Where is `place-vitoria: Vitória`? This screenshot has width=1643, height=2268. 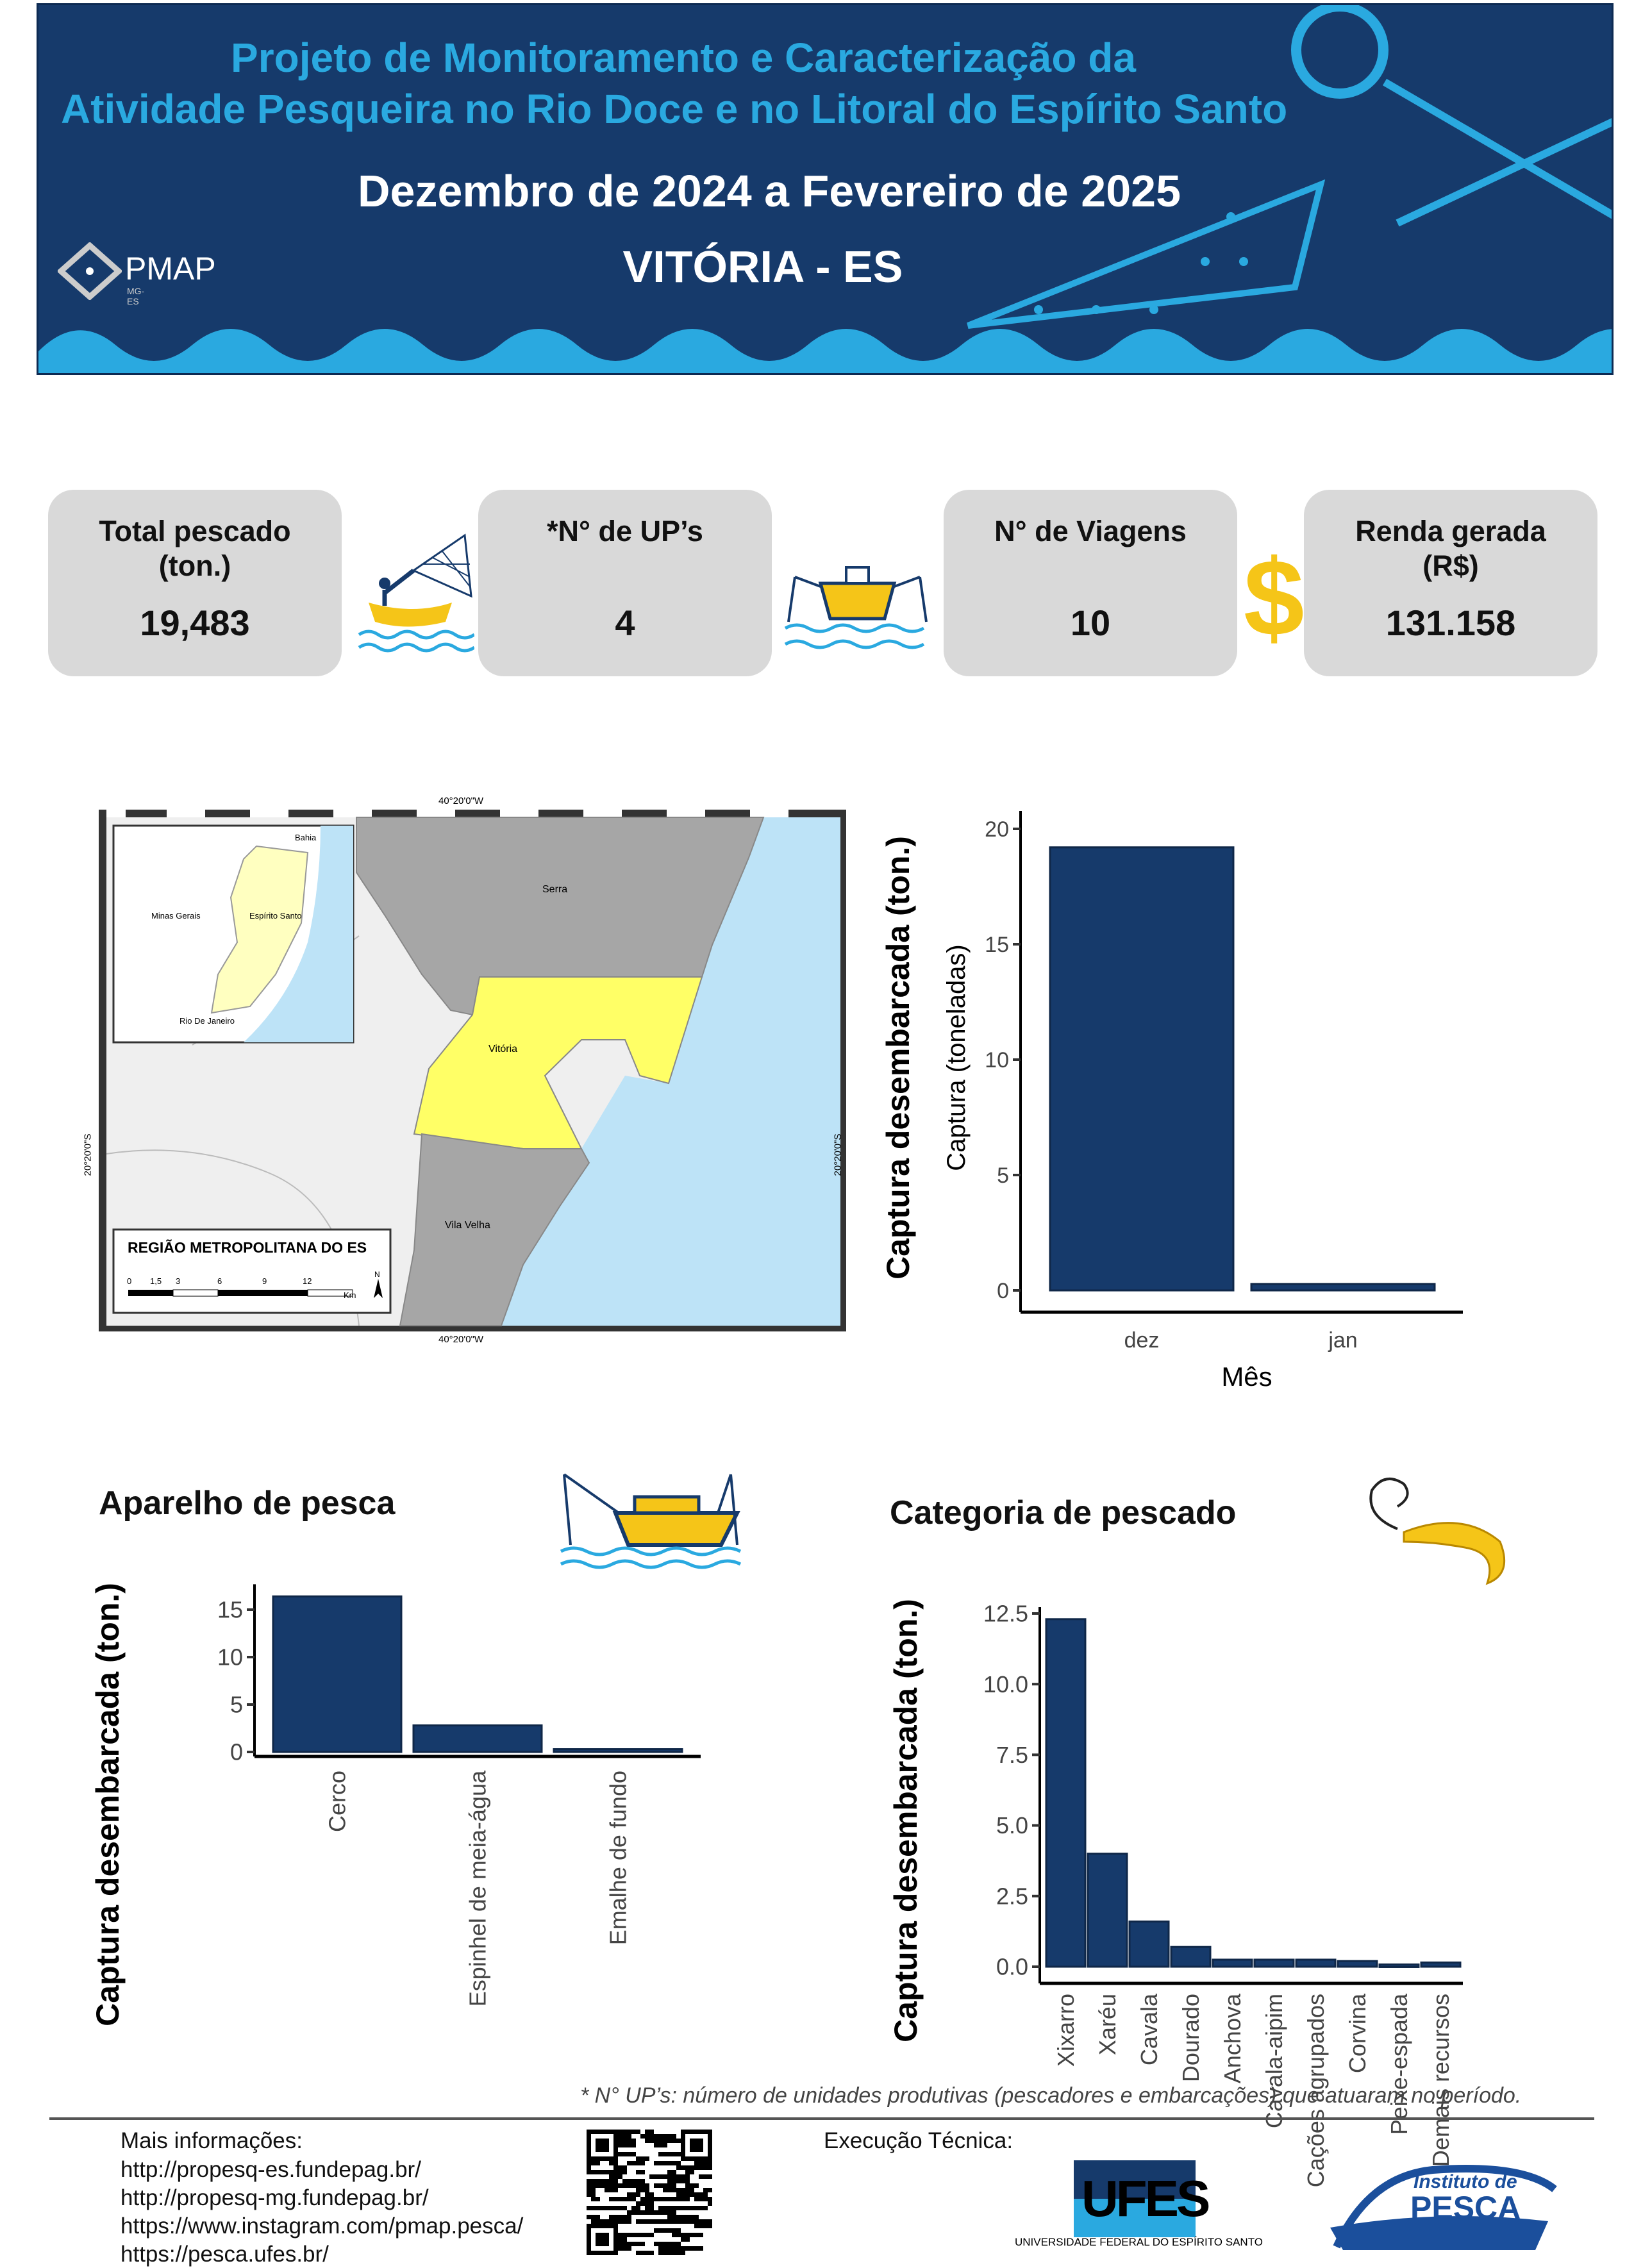 place-vitoria: Vitória is located at coordinates (503, 1049).